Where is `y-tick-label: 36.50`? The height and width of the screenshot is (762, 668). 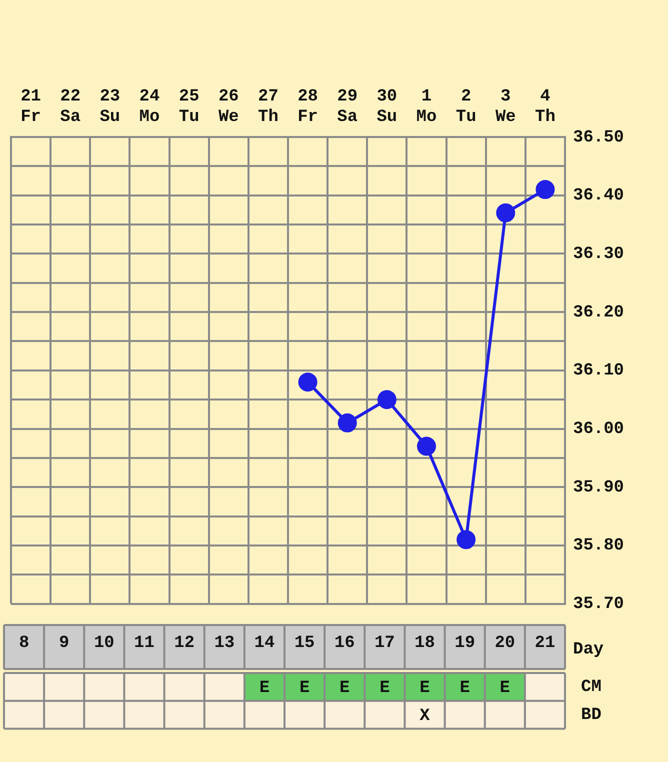
y-tick-label: 36.50 is located at coordinates (598, 138).